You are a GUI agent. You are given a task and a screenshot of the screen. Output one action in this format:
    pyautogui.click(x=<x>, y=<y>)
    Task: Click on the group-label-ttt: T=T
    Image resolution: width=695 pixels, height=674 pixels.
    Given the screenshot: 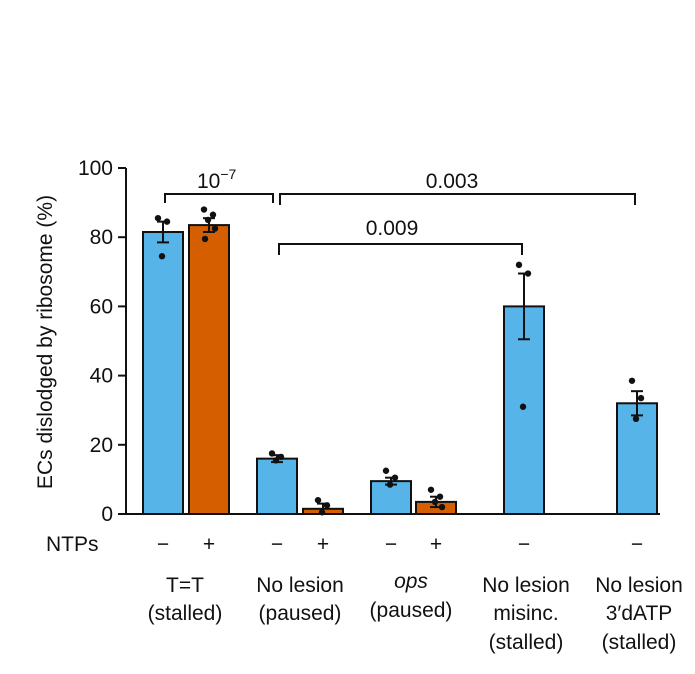 What is the action you would take?
    pyautogui.click(x=185, y=585)
    